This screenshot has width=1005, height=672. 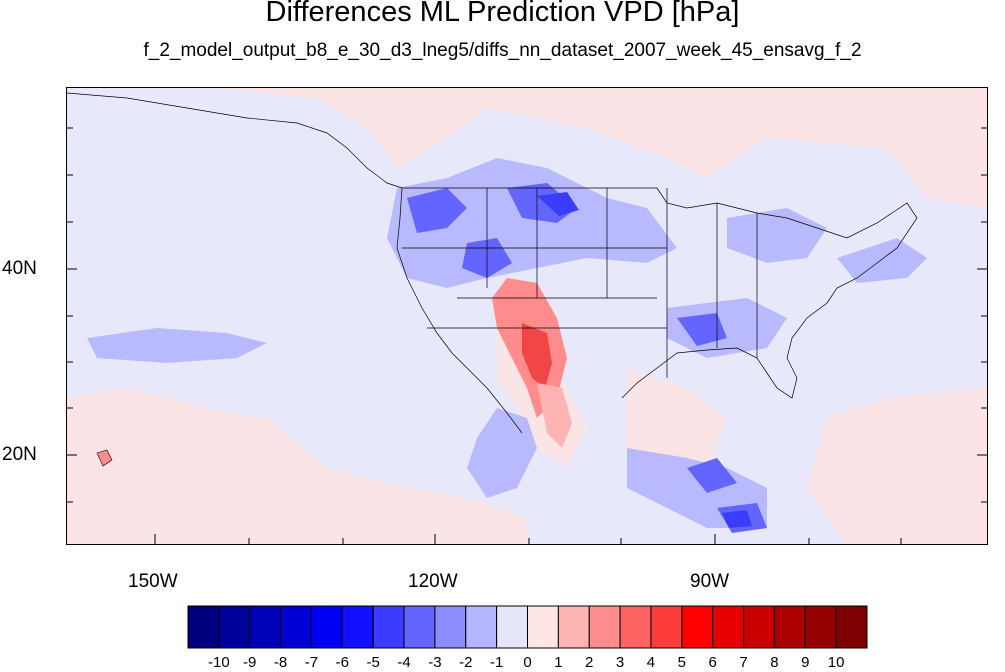 What do you see at coordinates (404, 662) in the screenshot?
I see `colorbar-tick-label: -4` at bounding box center [404, 662].